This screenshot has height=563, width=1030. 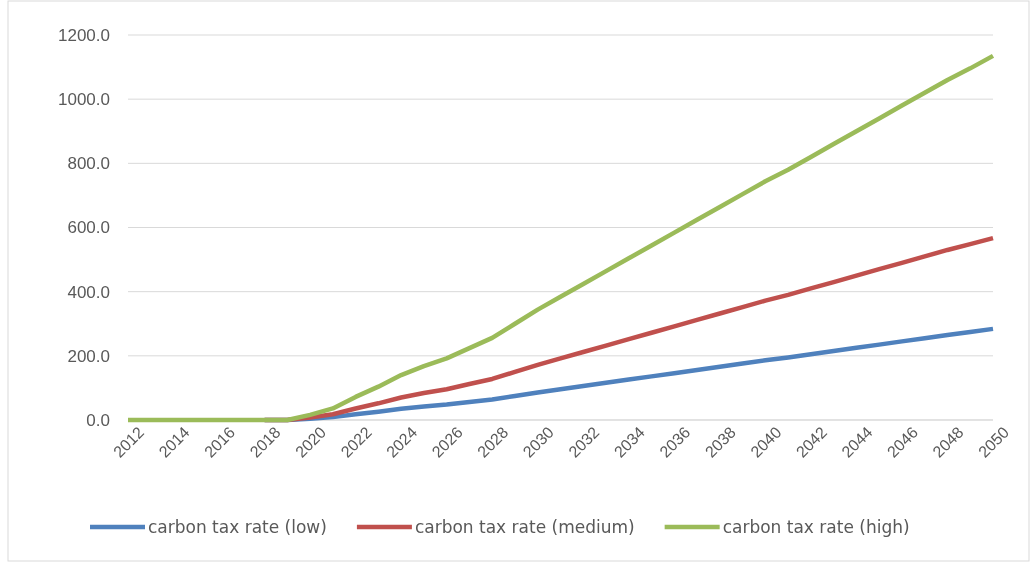 I want to click on legend-label: carbon tax rate (medium), so click(x=524, y=527).